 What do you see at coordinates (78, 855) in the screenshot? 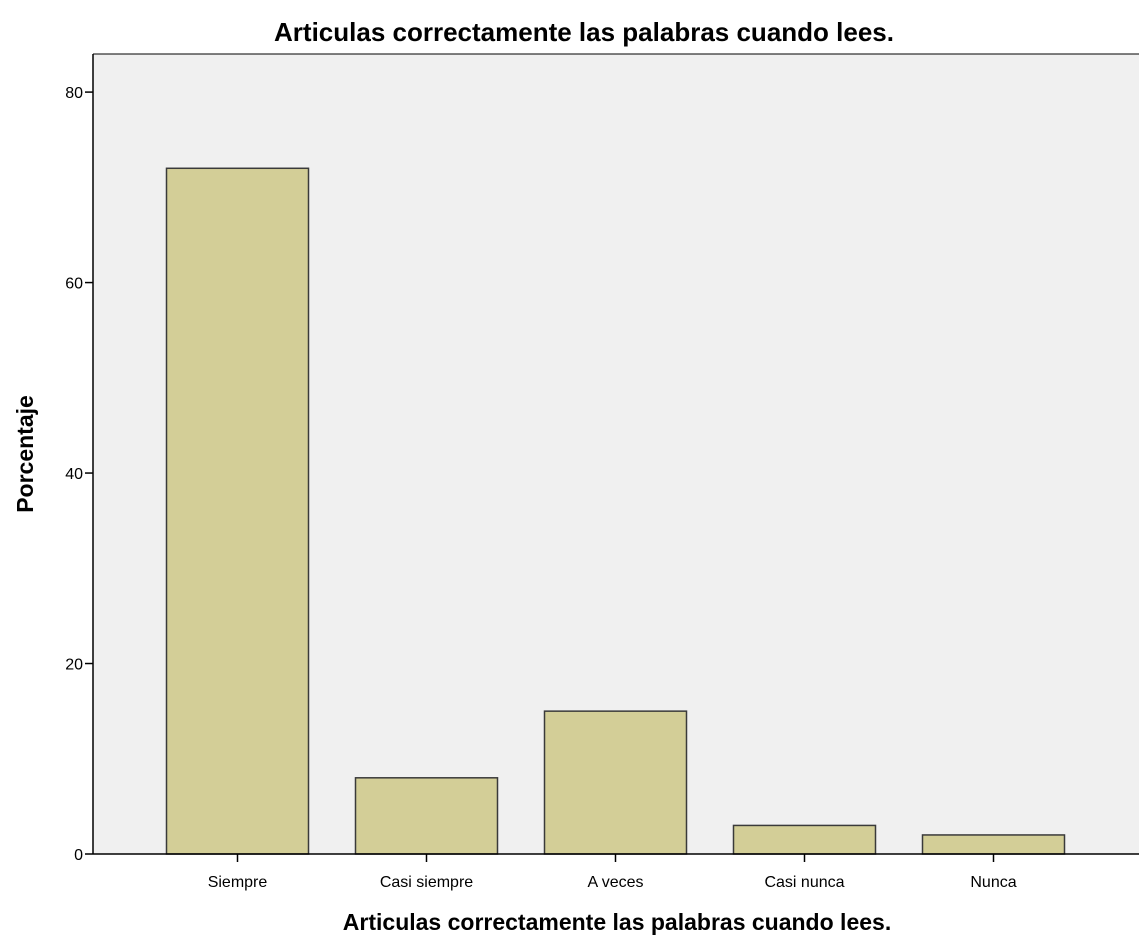
I see `y-tick-label: 0` at bounding box center [78, 855].